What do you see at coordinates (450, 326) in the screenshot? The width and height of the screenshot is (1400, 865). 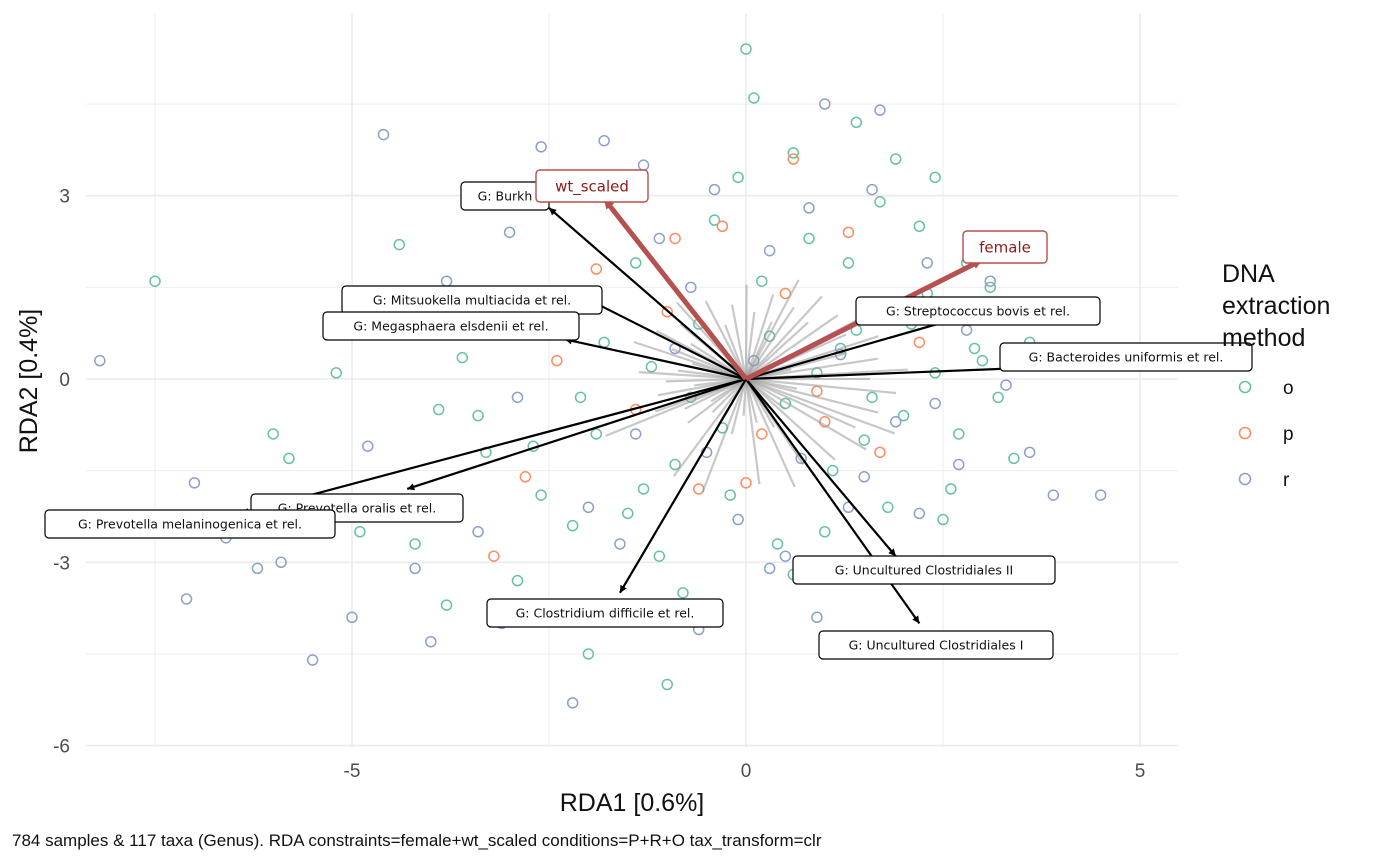 I see `taxa-label: G: Megasphaera elsdenii et rel.` at bounding box center [450, 326].